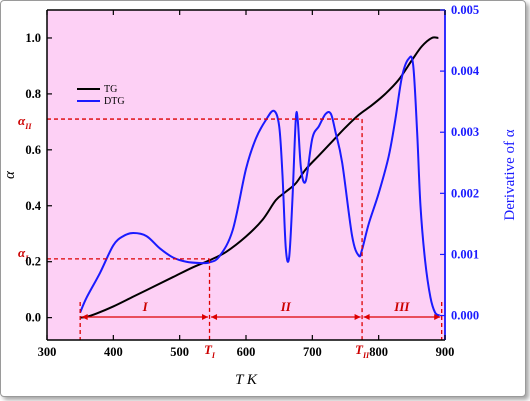 Image resolution: width=530 pixels, height=401 pixels. What do you see at coordinates (23, 254) in the screenshot?
I see `alpha-I-label: αI` at bounding box center [23, 254].